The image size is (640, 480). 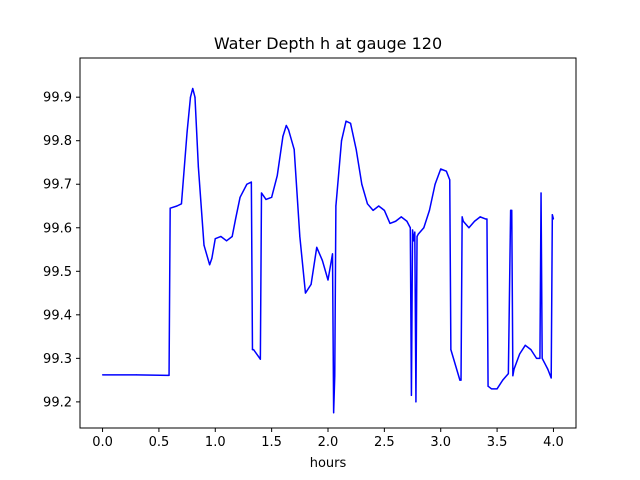 I want to click on x-tick-label: 1.5, so click(x=271, y=442).